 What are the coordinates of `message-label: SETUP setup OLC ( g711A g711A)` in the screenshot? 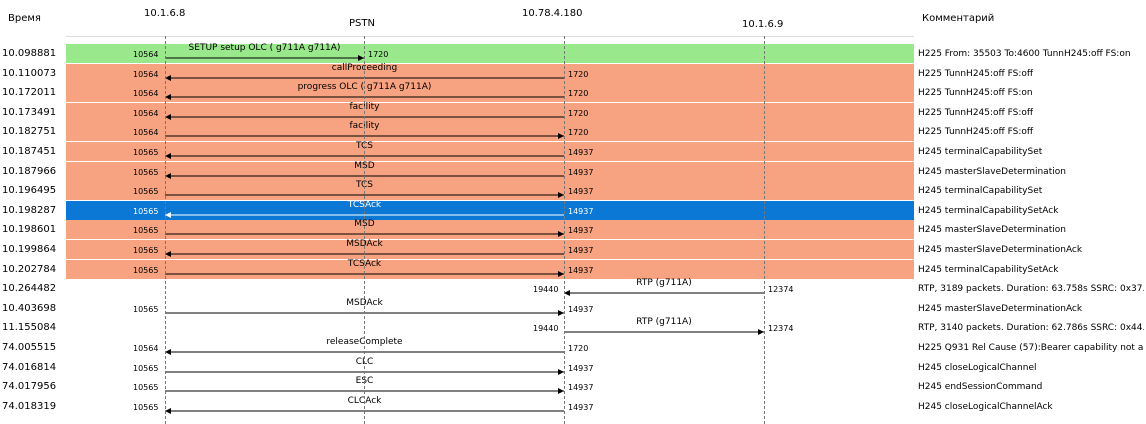 It's located at (264, 48).